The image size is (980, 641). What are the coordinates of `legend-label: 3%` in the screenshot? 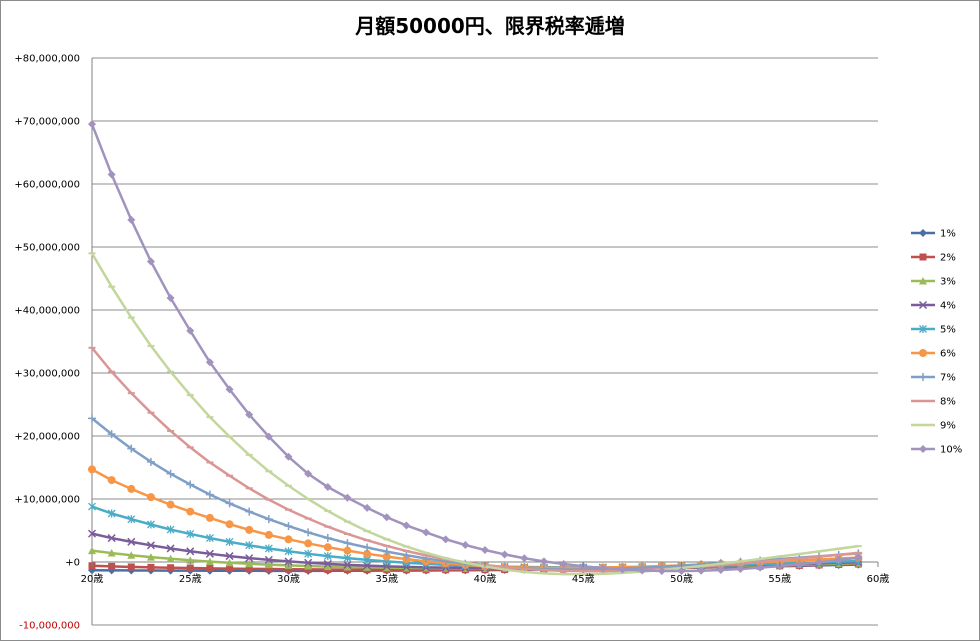 It's located at (948, 282).